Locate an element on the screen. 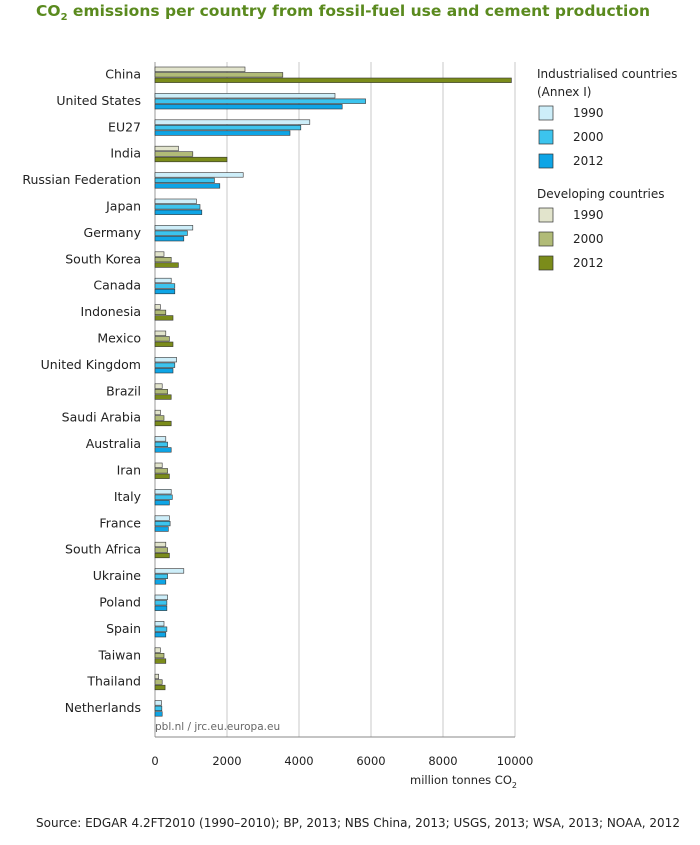 The width and height of the screenshot is (700, 845). bar-germany-2000 is located at coordinates (171, 233).